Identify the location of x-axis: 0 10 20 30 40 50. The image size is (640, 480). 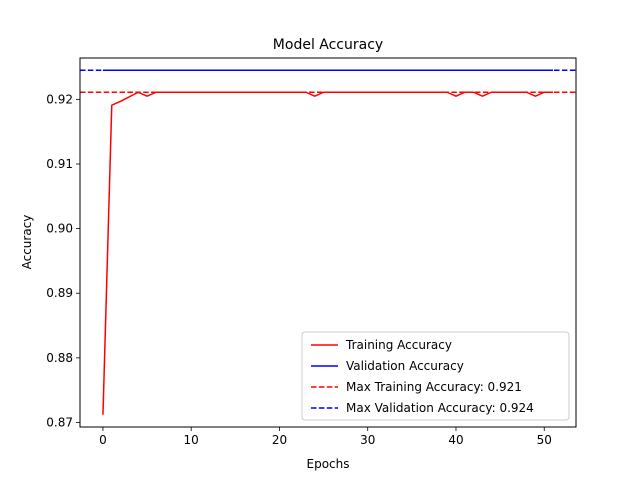
(325, 437).